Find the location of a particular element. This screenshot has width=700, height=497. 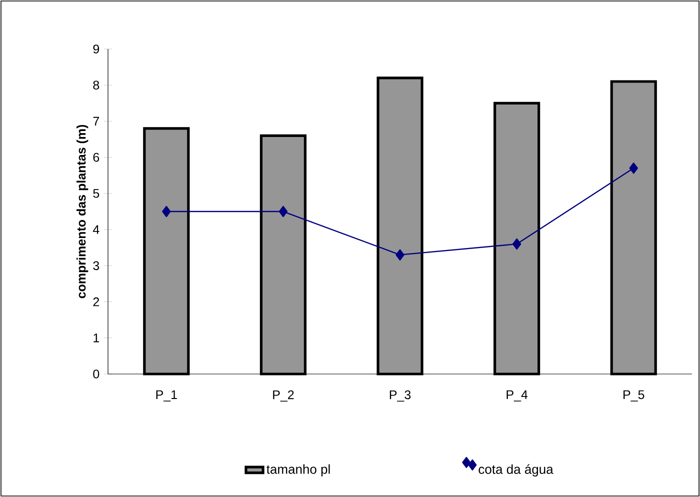

y-tick-label: 5 is located at coordinates (96, 193).